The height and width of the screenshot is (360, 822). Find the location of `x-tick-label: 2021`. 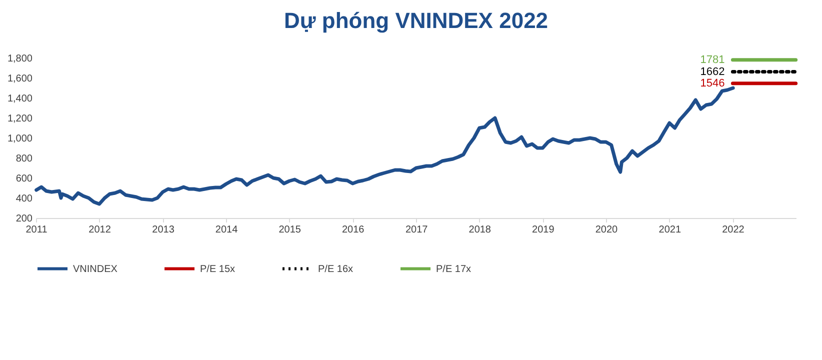

x-tick-label: 2021 is located at coordinates (670, 230).